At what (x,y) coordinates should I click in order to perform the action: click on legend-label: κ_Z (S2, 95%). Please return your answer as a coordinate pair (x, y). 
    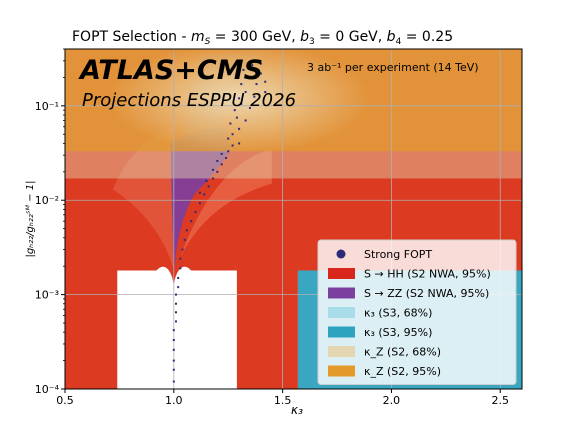
    Looking at the image, I should click on (402, 371).